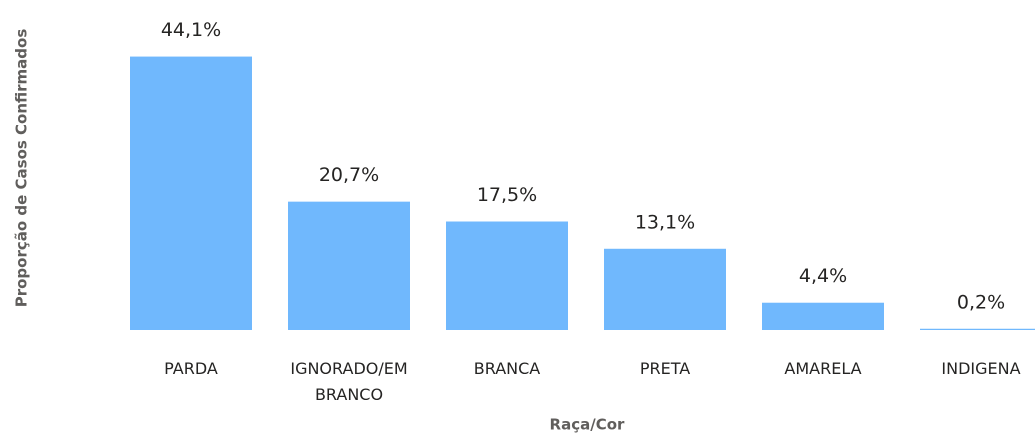  I want to click on data-label: 17,5%, so click(507, 195).